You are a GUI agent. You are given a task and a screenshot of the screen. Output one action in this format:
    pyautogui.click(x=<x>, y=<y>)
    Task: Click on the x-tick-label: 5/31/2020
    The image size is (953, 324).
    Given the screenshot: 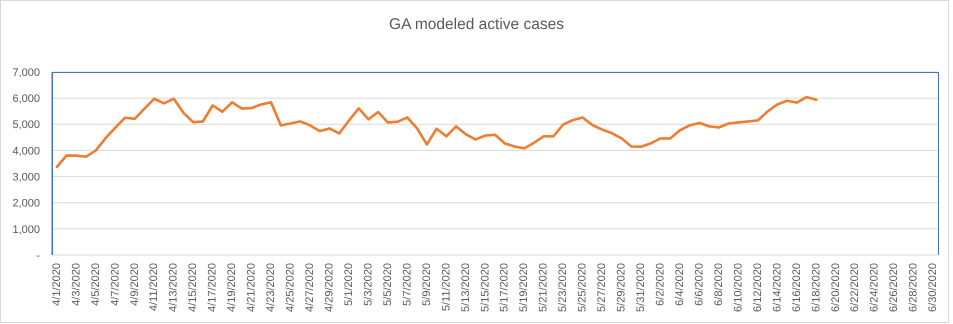 What is the action you would take?
    pyautogui.click(x=641, y=287)
    